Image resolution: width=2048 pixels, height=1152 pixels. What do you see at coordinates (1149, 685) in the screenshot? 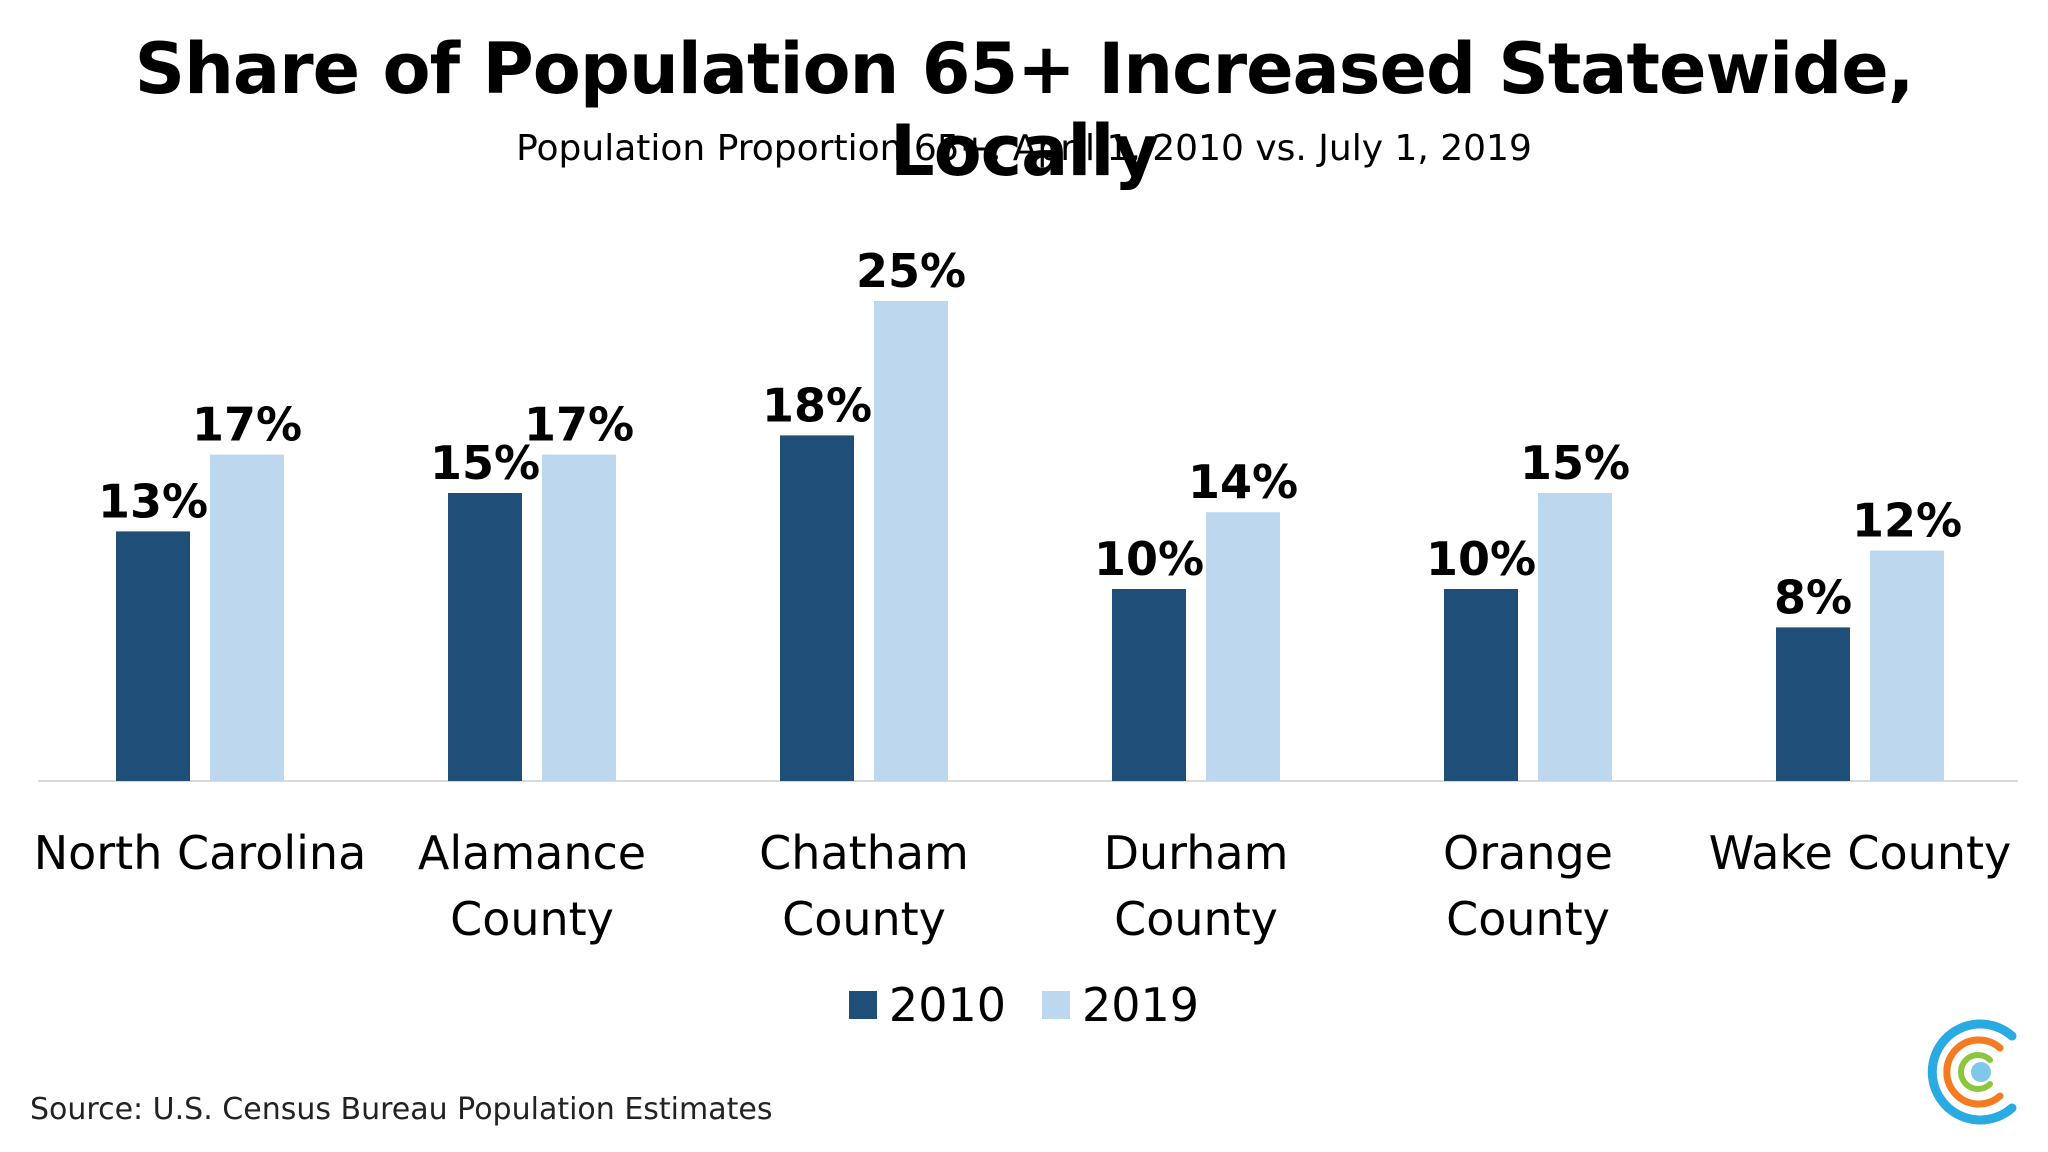
I see `bar-durham-county-2010` at bounding box center [1149, 685].